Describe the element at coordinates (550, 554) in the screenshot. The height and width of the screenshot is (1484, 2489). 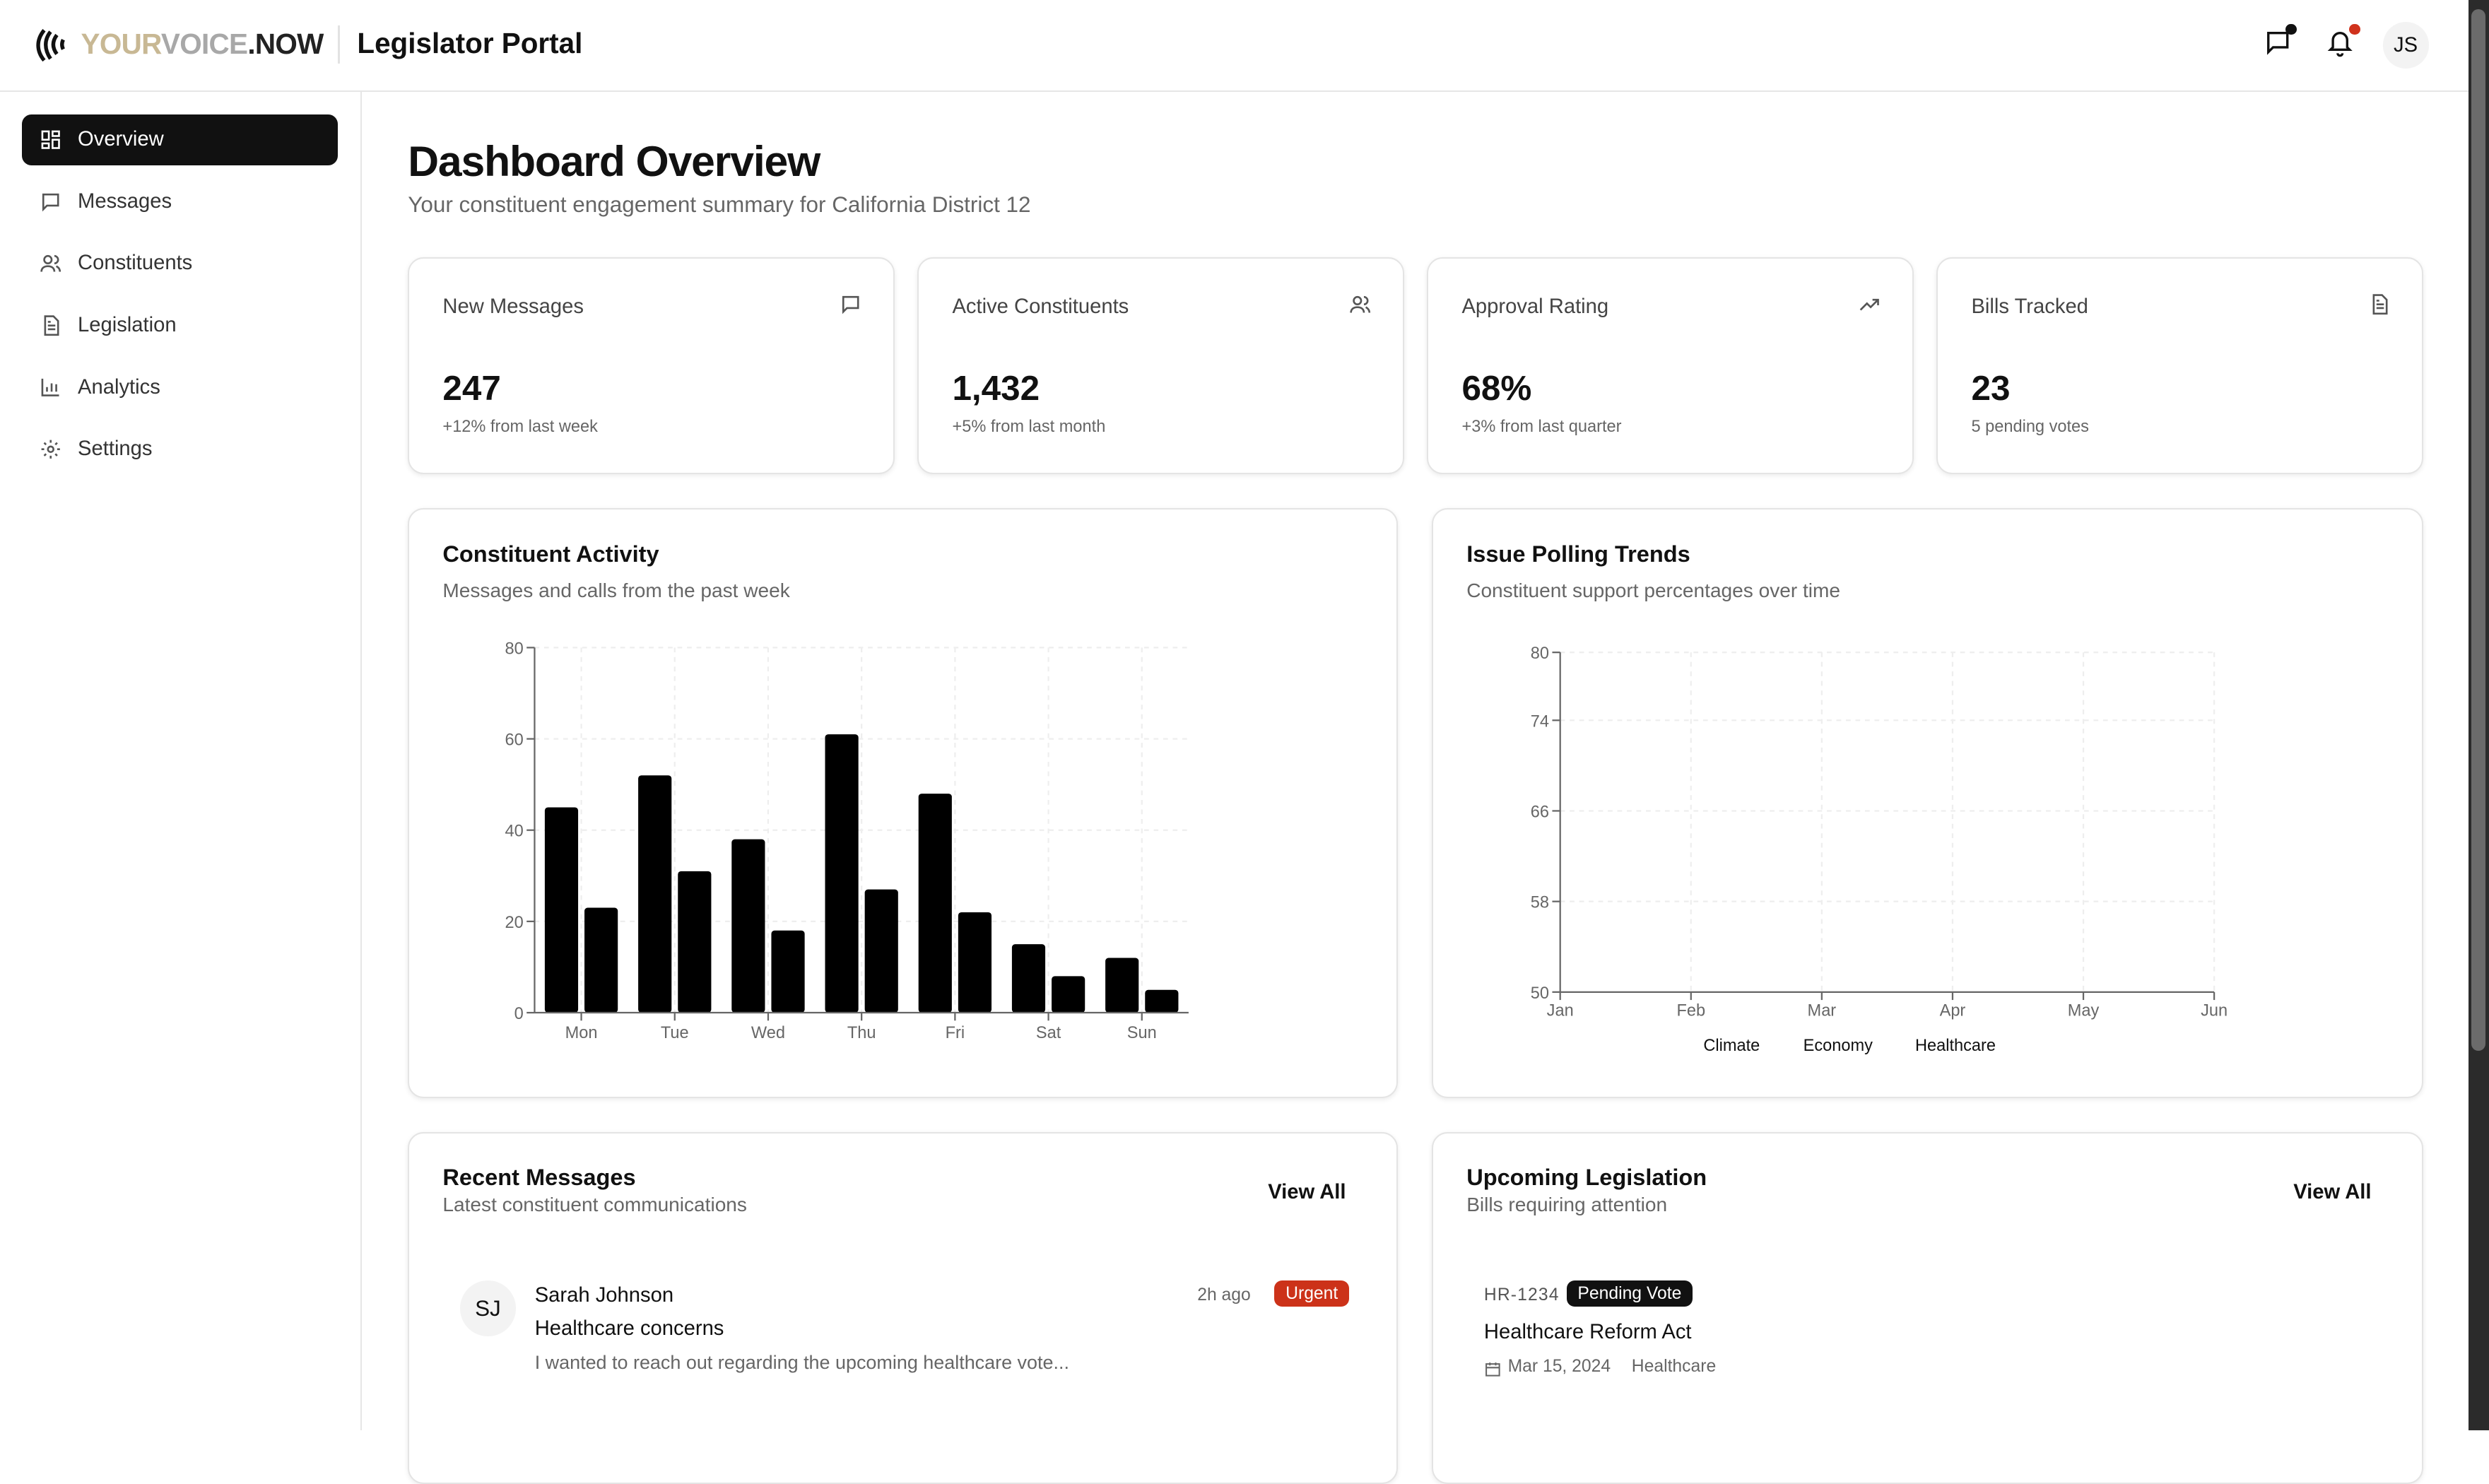
I see `card-title: Constituent Activity` at that location.